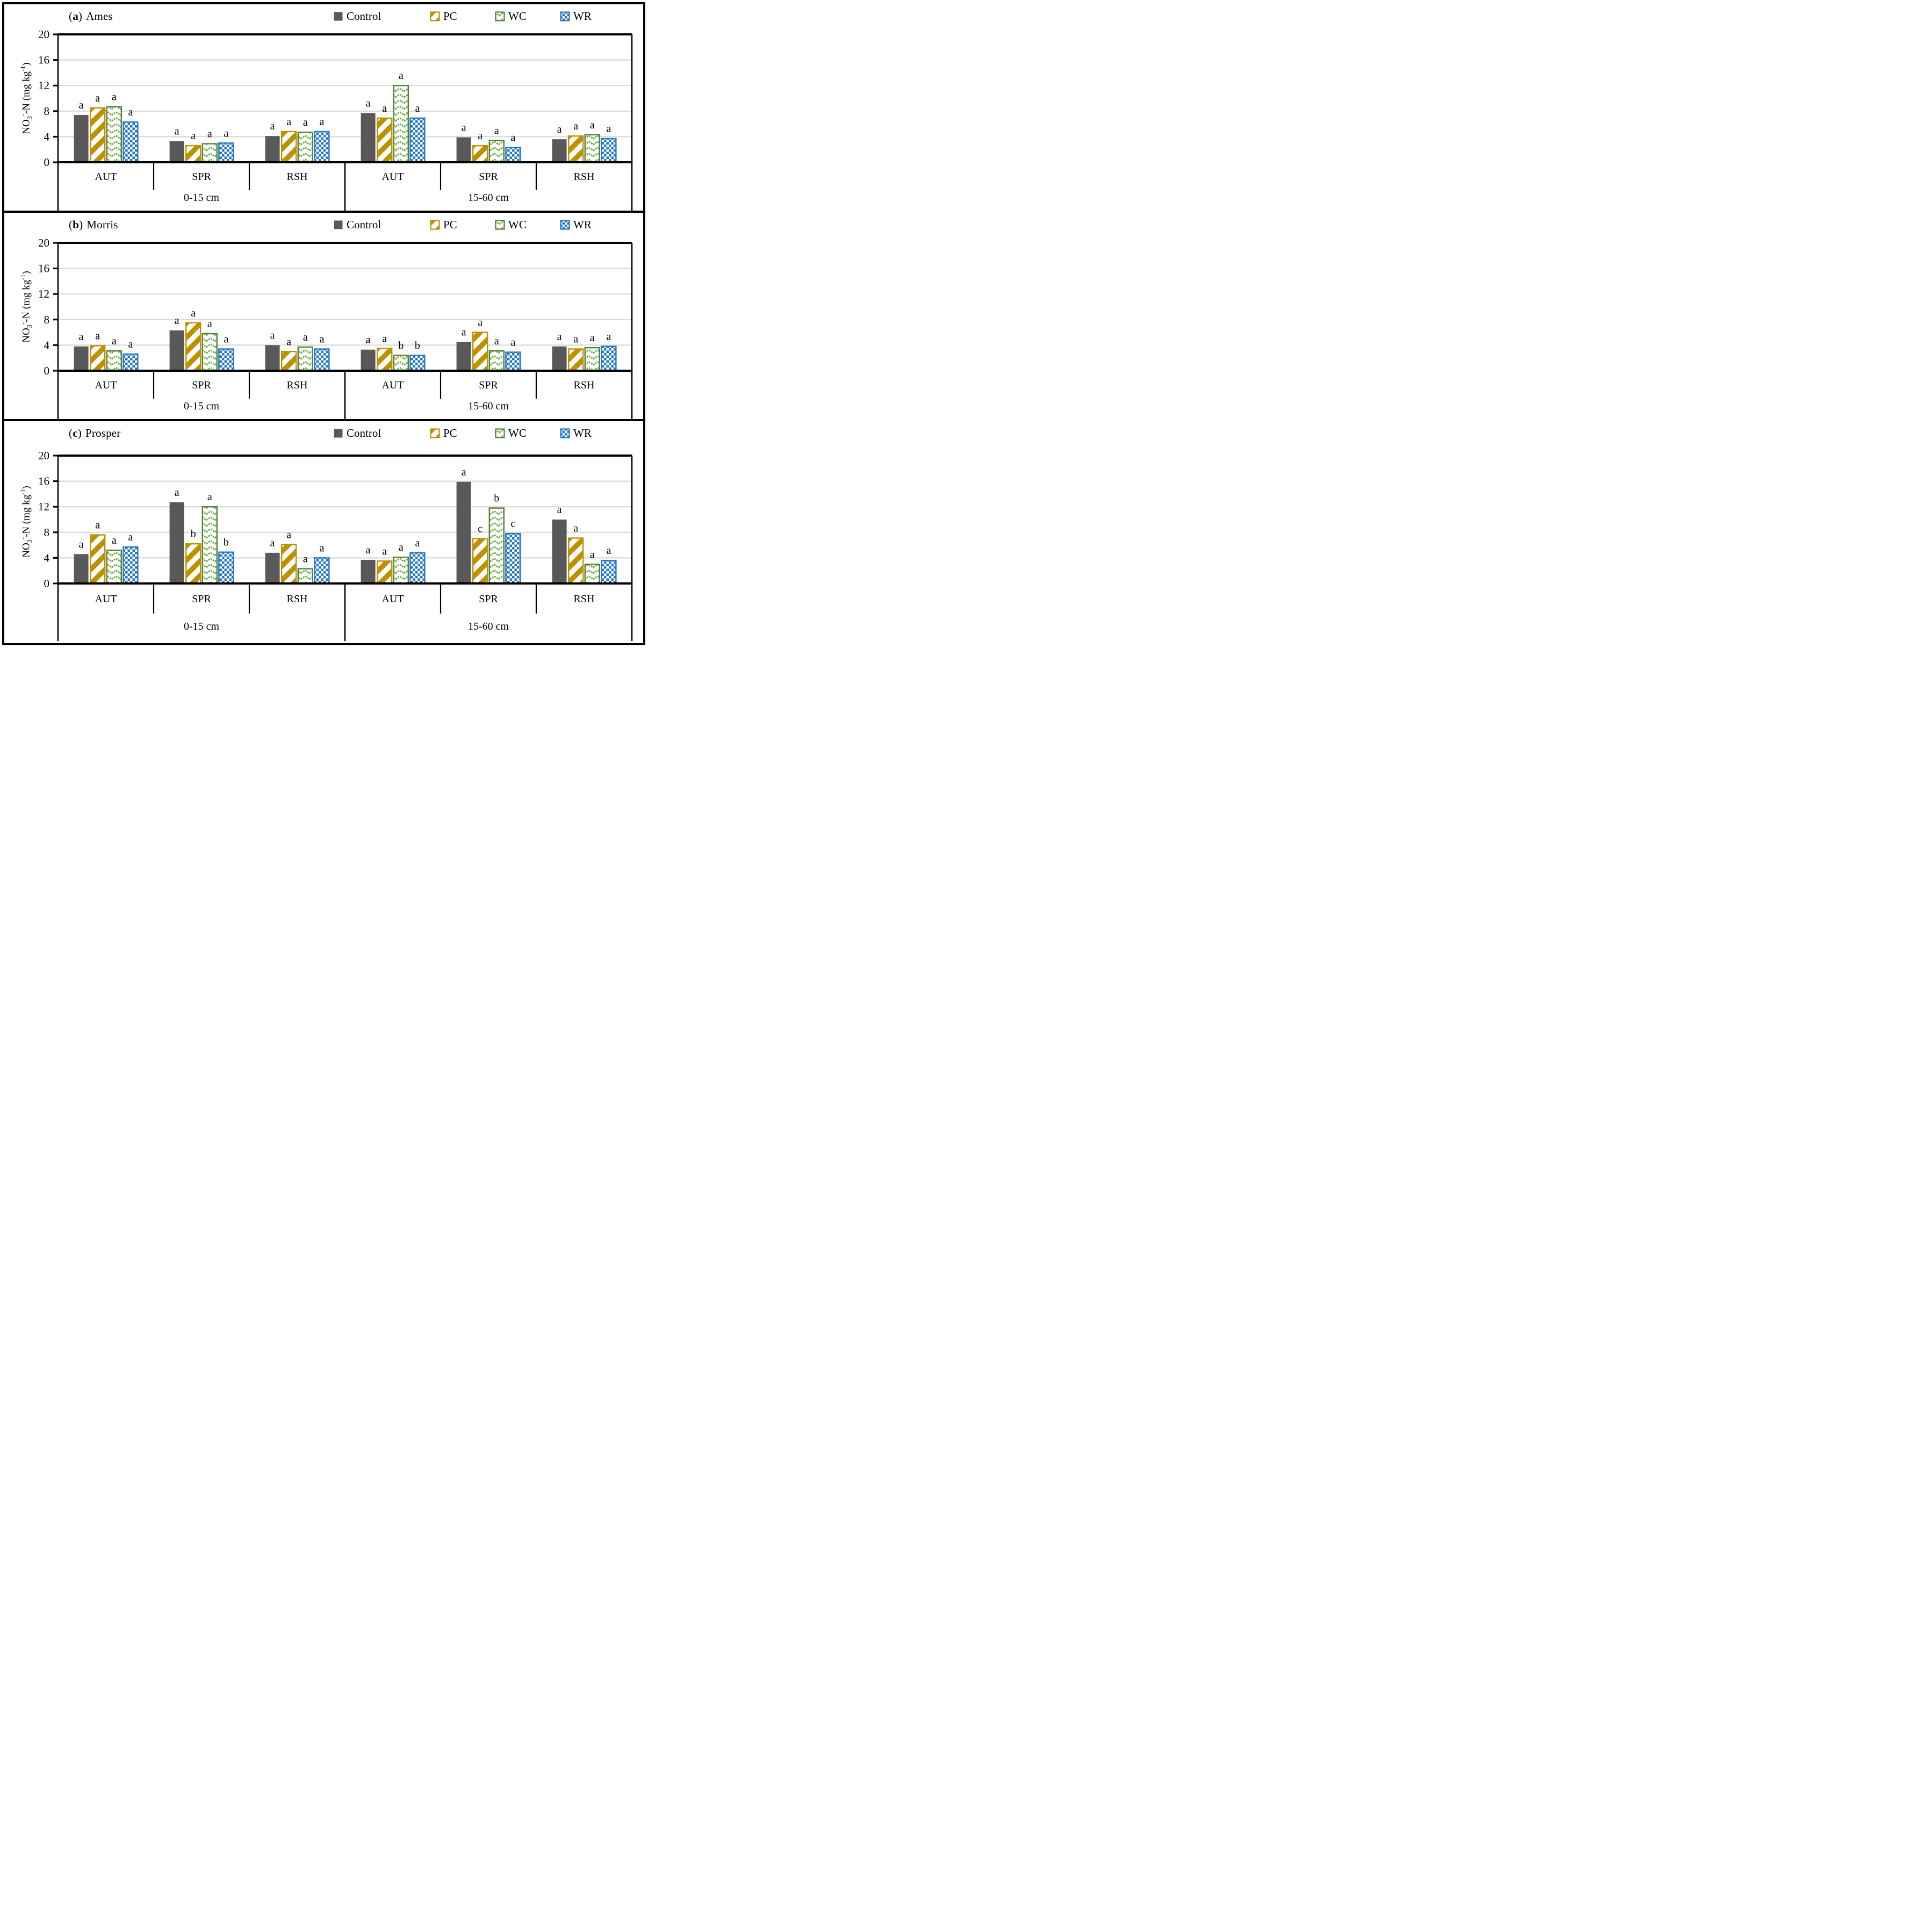 This screenshot has width=1930, height=1932. I want to click on y-label-text: ), so click(26, 64).